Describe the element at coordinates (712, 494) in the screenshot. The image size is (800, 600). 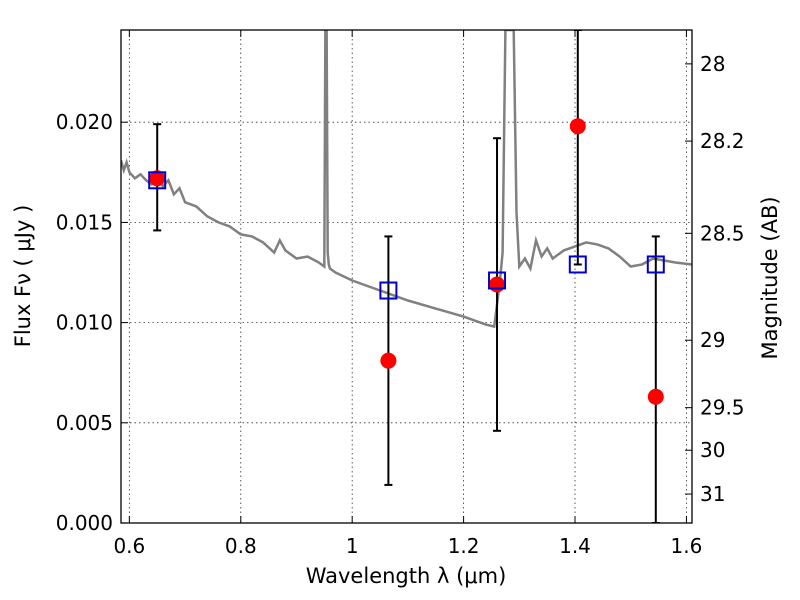
I see `y2-tick-label: 31` at that location.